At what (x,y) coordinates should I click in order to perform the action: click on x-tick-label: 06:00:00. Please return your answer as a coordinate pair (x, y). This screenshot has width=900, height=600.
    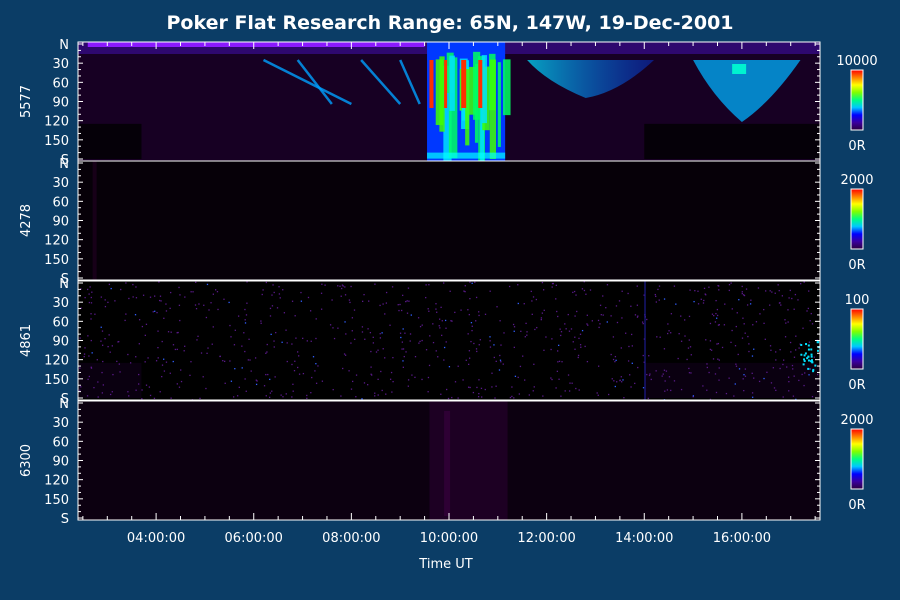
    Looking at the image, I should click on (254, 538).